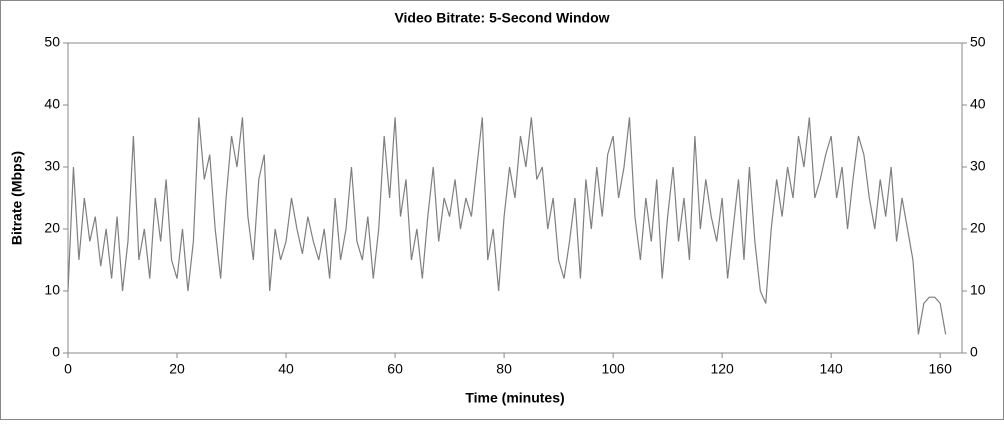 The height and width of the screenshot is (425, 1004). Describe the element at coordinates (978, 166) in the screenshot. I see `y2-tick-label: 30` at that location.